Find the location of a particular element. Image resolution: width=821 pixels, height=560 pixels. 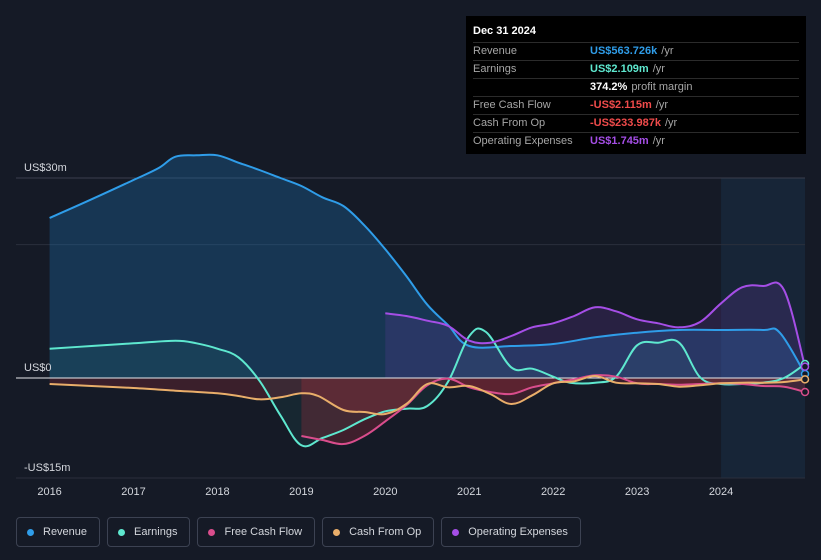

x-tick-label: 2024 is located at coordinates (721, 492).